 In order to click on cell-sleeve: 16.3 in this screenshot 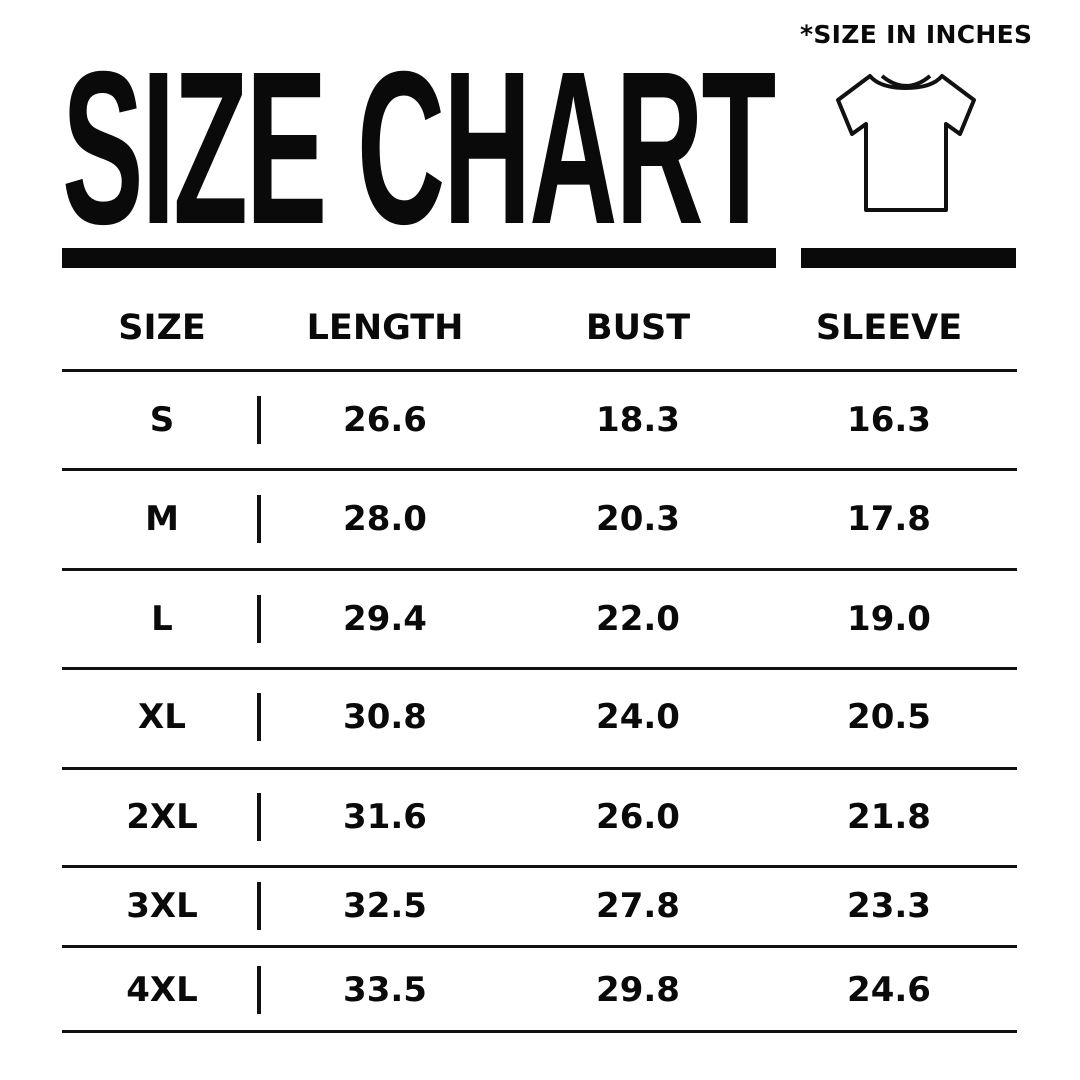, I will do `click(889, 420)`.